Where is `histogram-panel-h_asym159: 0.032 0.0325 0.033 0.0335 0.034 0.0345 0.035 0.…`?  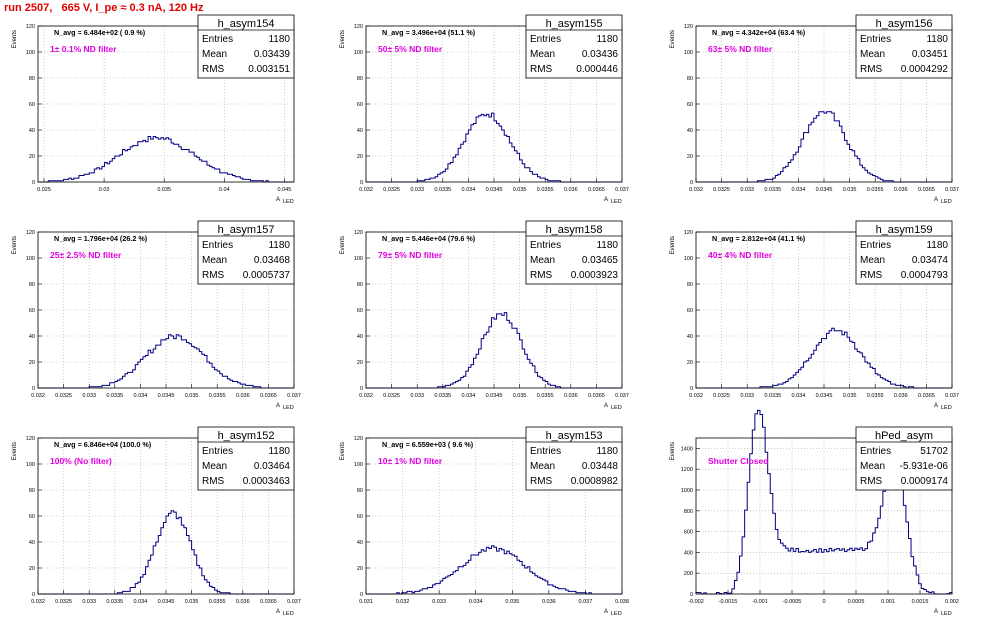 histogram-panel-h_asym159: 0.032 0.0325 0.033 0.0335 0.034 0.0345 0.035 0.… is located at coordinates (814, 315).